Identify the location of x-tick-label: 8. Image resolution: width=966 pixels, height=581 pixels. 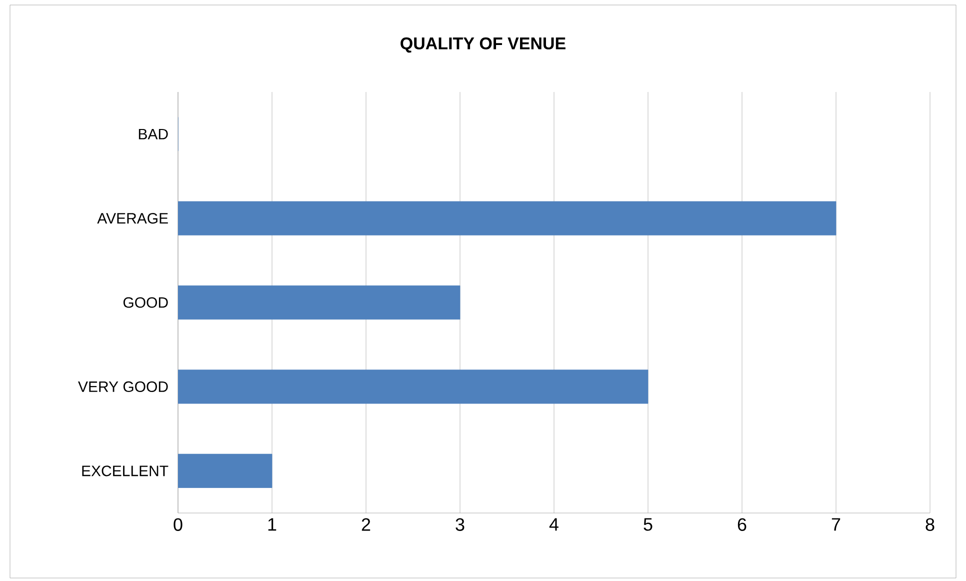
(930, 524).